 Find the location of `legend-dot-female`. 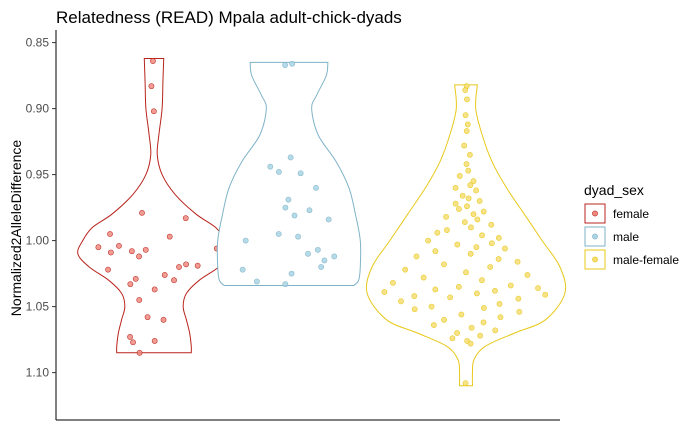

legend-dot-female is located at coordinates (595, 213).